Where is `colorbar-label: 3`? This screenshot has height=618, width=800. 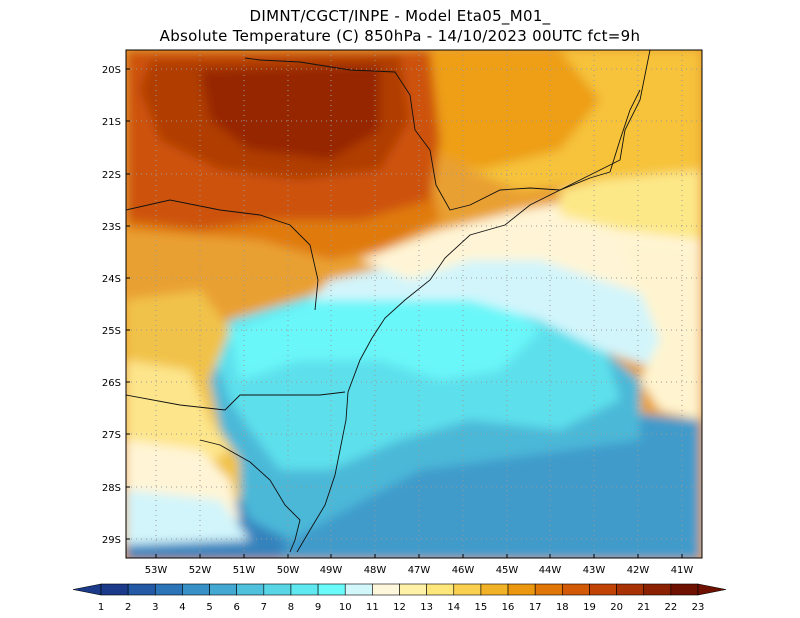
colorbar-label: 3 is located at coordinates (155, 607).